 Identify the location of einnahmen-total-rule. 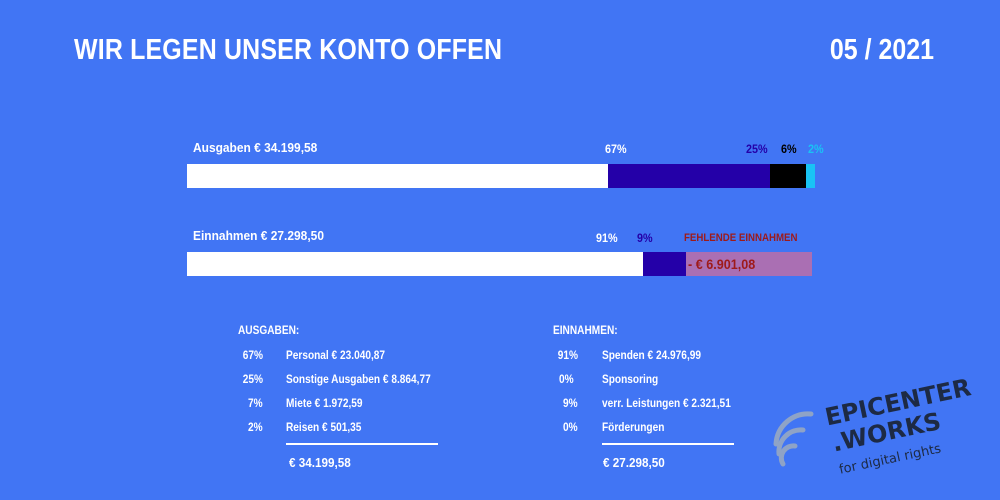
(668, 444).